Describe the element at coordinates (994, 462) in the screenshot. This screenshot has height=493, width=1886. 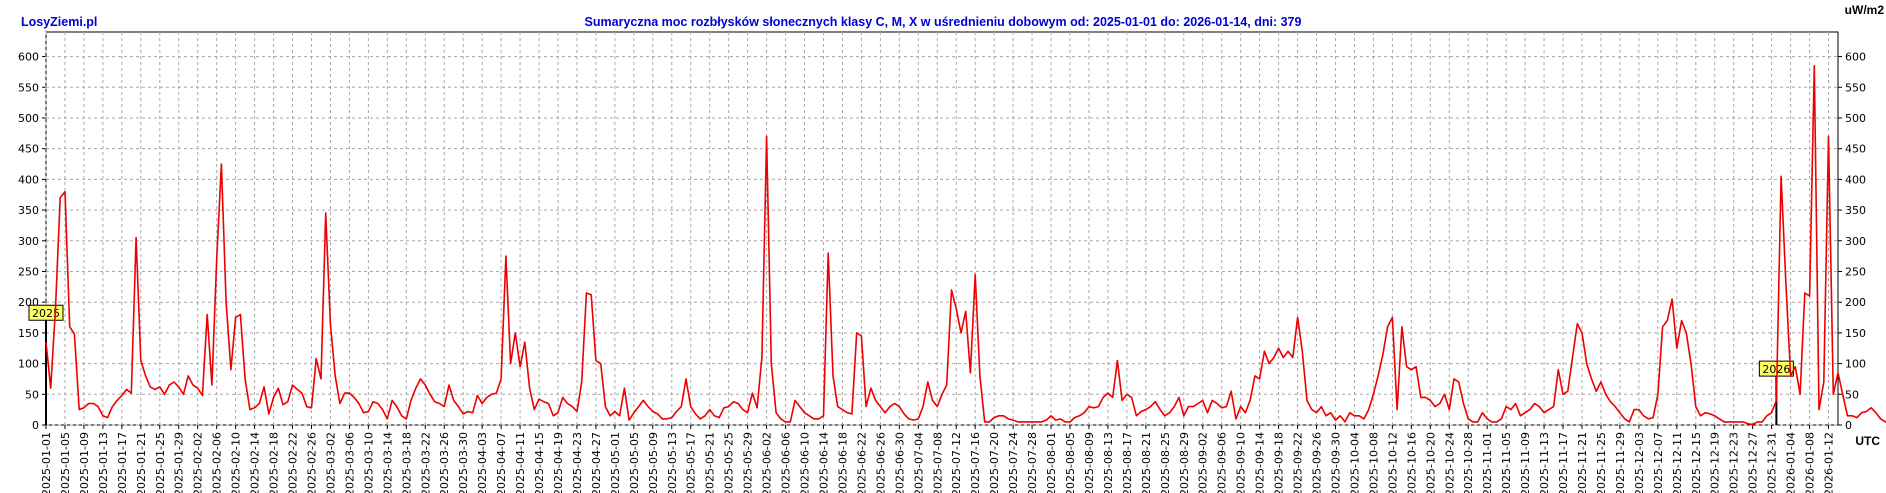
I see `x-tick-label: 2025-07-20` at that location.